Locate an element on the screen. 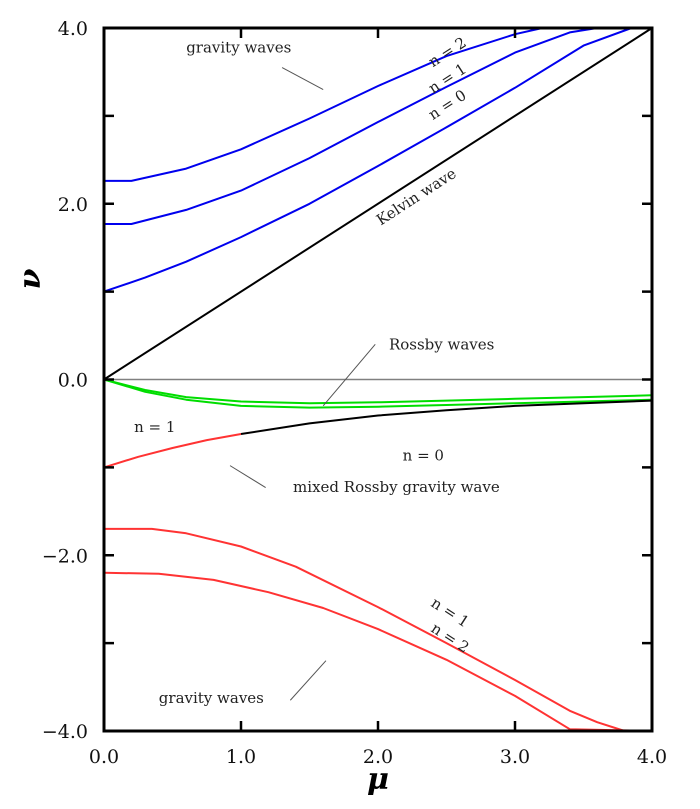 The image size is (700, 809). y-tick-label: −2.0 is located at coordinates (65, 556).